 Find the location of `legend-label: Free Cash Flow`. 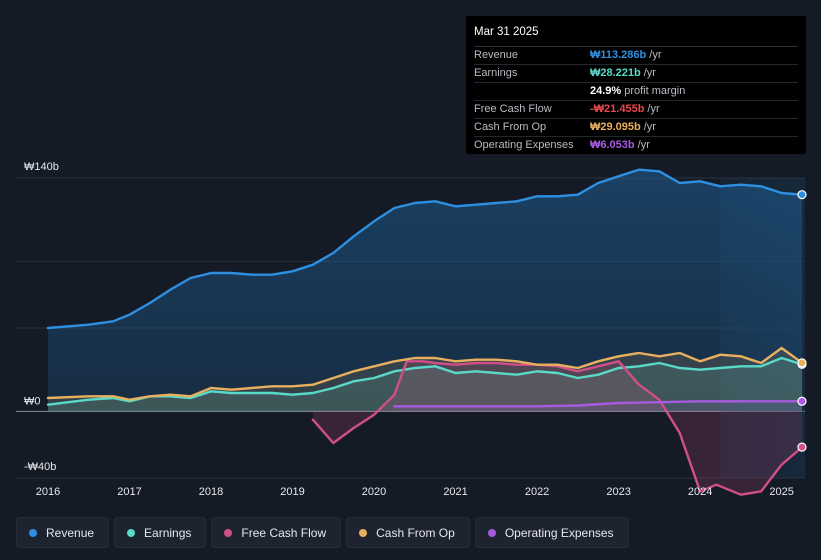

legend-label: Free Cash Flow is located at coordinates (284, 532).